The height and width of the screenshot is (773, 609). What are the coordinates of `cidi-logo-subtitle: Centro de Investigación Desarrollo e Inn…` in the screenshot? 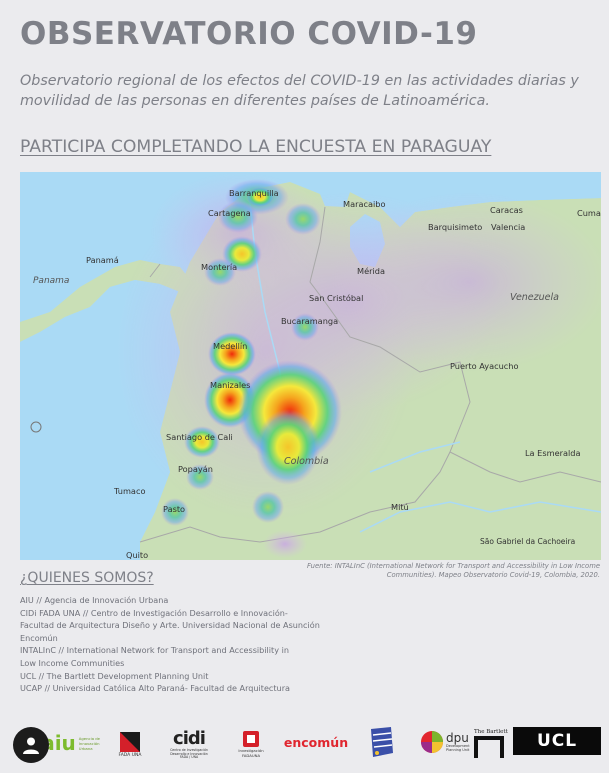 It's located at (189, 754).